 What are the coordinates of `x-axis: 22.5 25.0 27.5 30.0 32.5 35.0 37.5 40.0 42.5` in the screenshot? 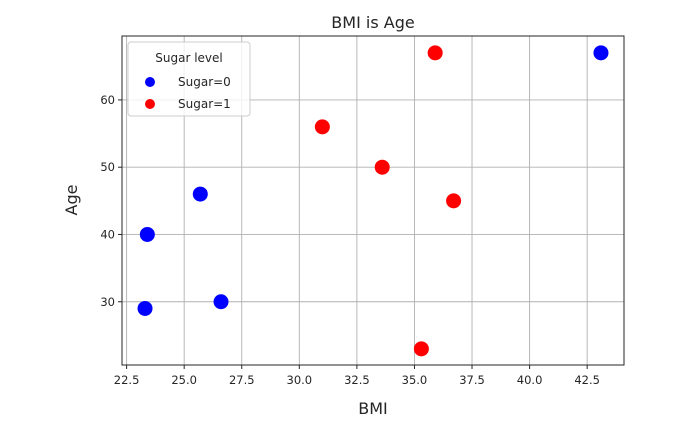 It's located at (357, 376).